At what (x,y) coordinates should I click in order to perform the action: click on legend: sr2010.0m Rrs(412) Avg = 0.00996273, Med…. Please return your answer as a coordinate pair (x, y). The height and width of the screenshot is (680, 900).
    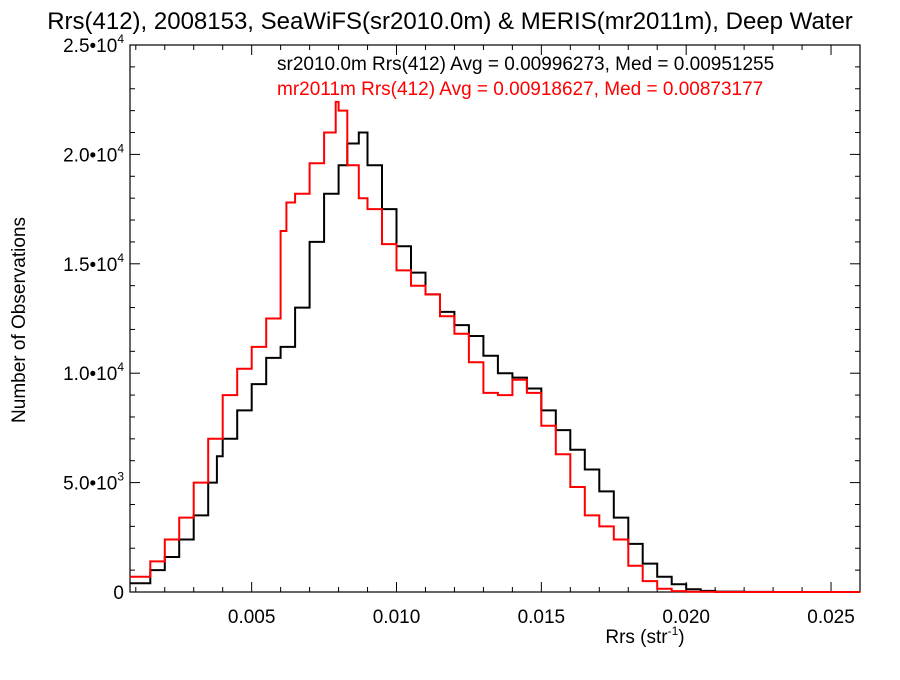
    Looking at the image, I should click on (525, 77).